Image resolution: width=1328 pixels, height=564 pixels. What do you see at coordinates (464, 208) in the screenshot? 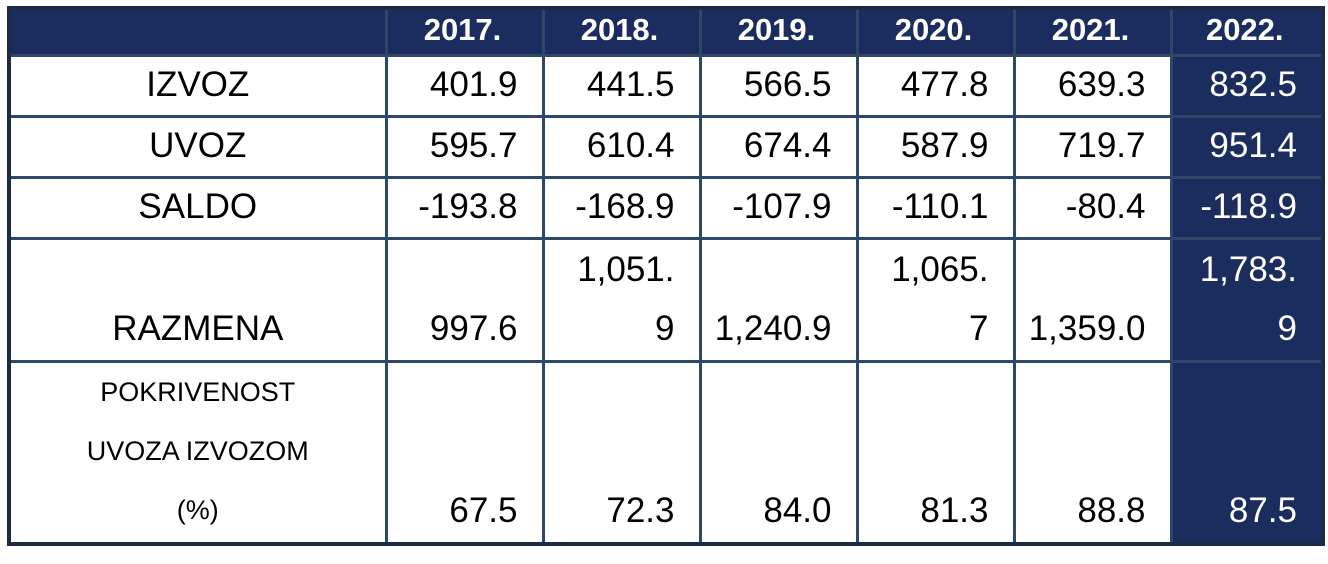
I see `cell-saldo-2017: -193.8` at bounding box center [464, 208].